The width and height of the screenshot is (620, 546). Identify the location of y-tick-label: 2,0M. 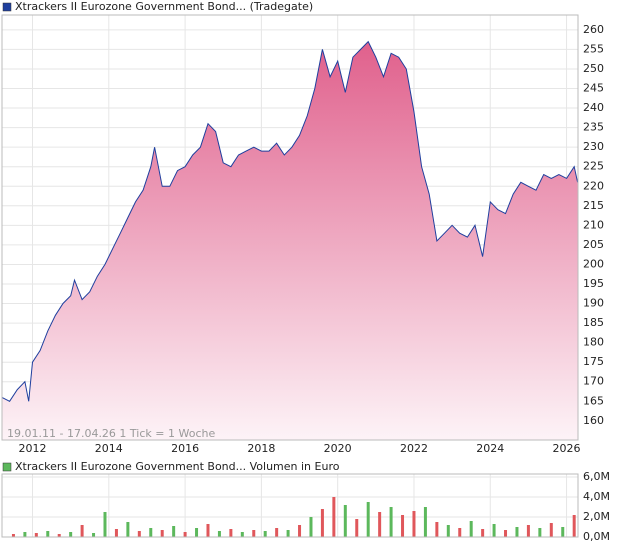
(596, 516).